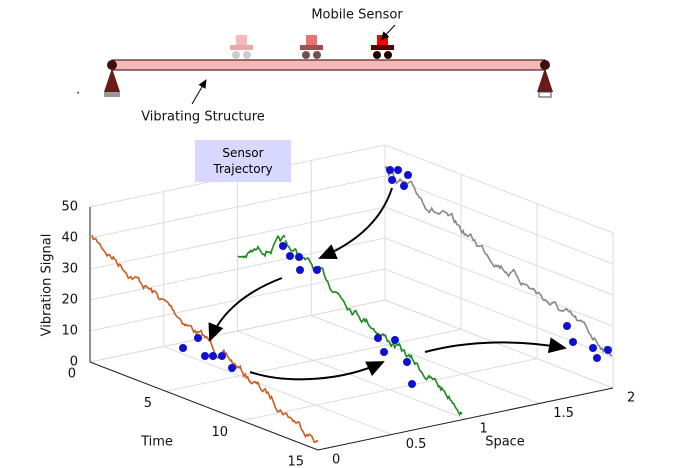 The width and height of the screenshot is (690, 468). Describe the element at coordinates (563, 413) in the screenshot. I see `space-tick-label: 1.5` at that location.